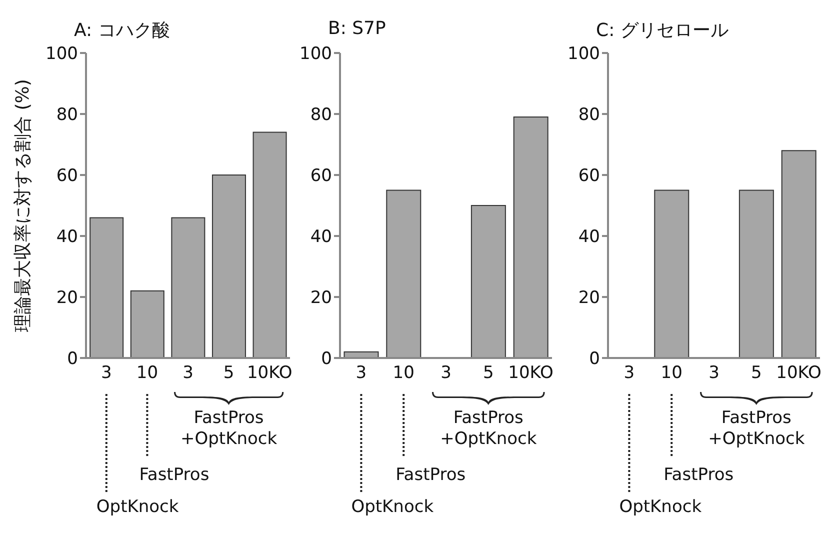 The height and width of the screenshot is (552, 836). I want to click on y-axis-title: 理論最大収率に対する割合 (%), so click(23, 205).